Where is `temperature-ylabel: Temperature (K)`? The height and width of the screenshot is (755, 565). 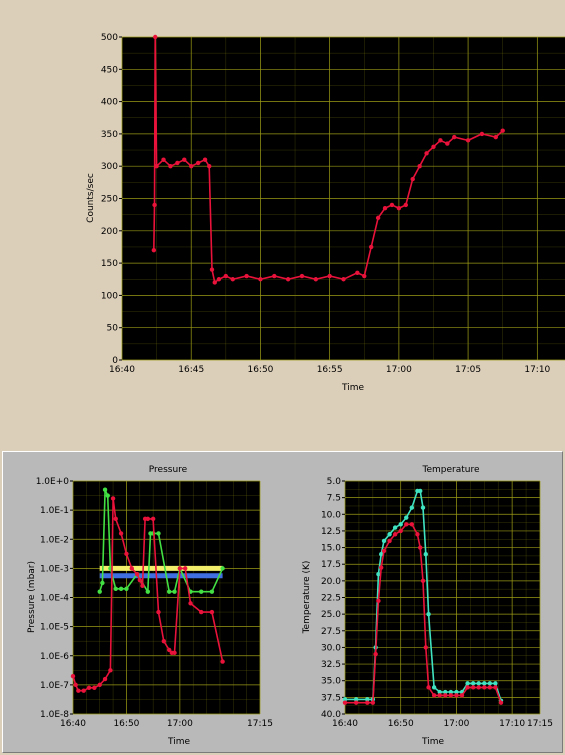
temperature-ylabel: Temperature (K) is located at coordinates (307, 598).